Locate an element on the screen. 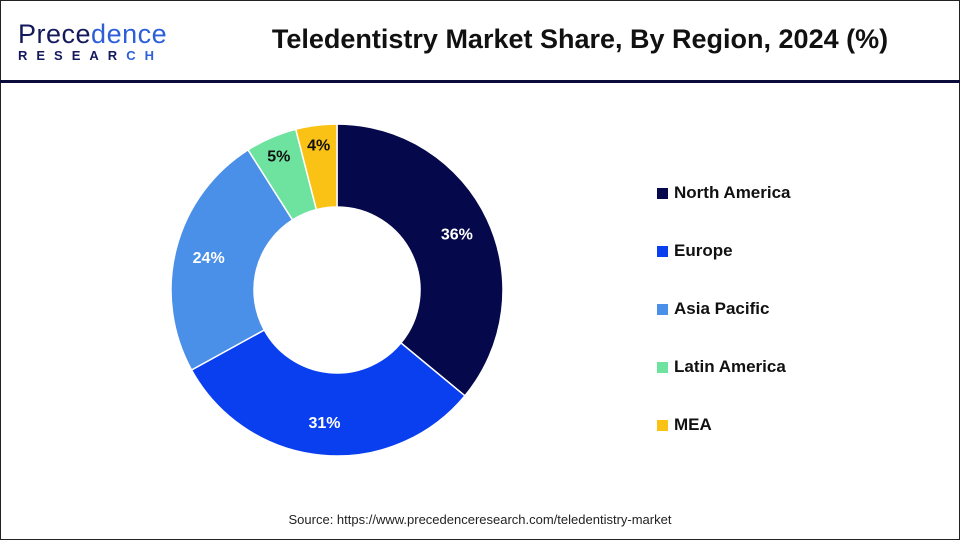 The width and height of the screenshot is (960, 540). legend-item: MEA is located at coordinates (724, 425).